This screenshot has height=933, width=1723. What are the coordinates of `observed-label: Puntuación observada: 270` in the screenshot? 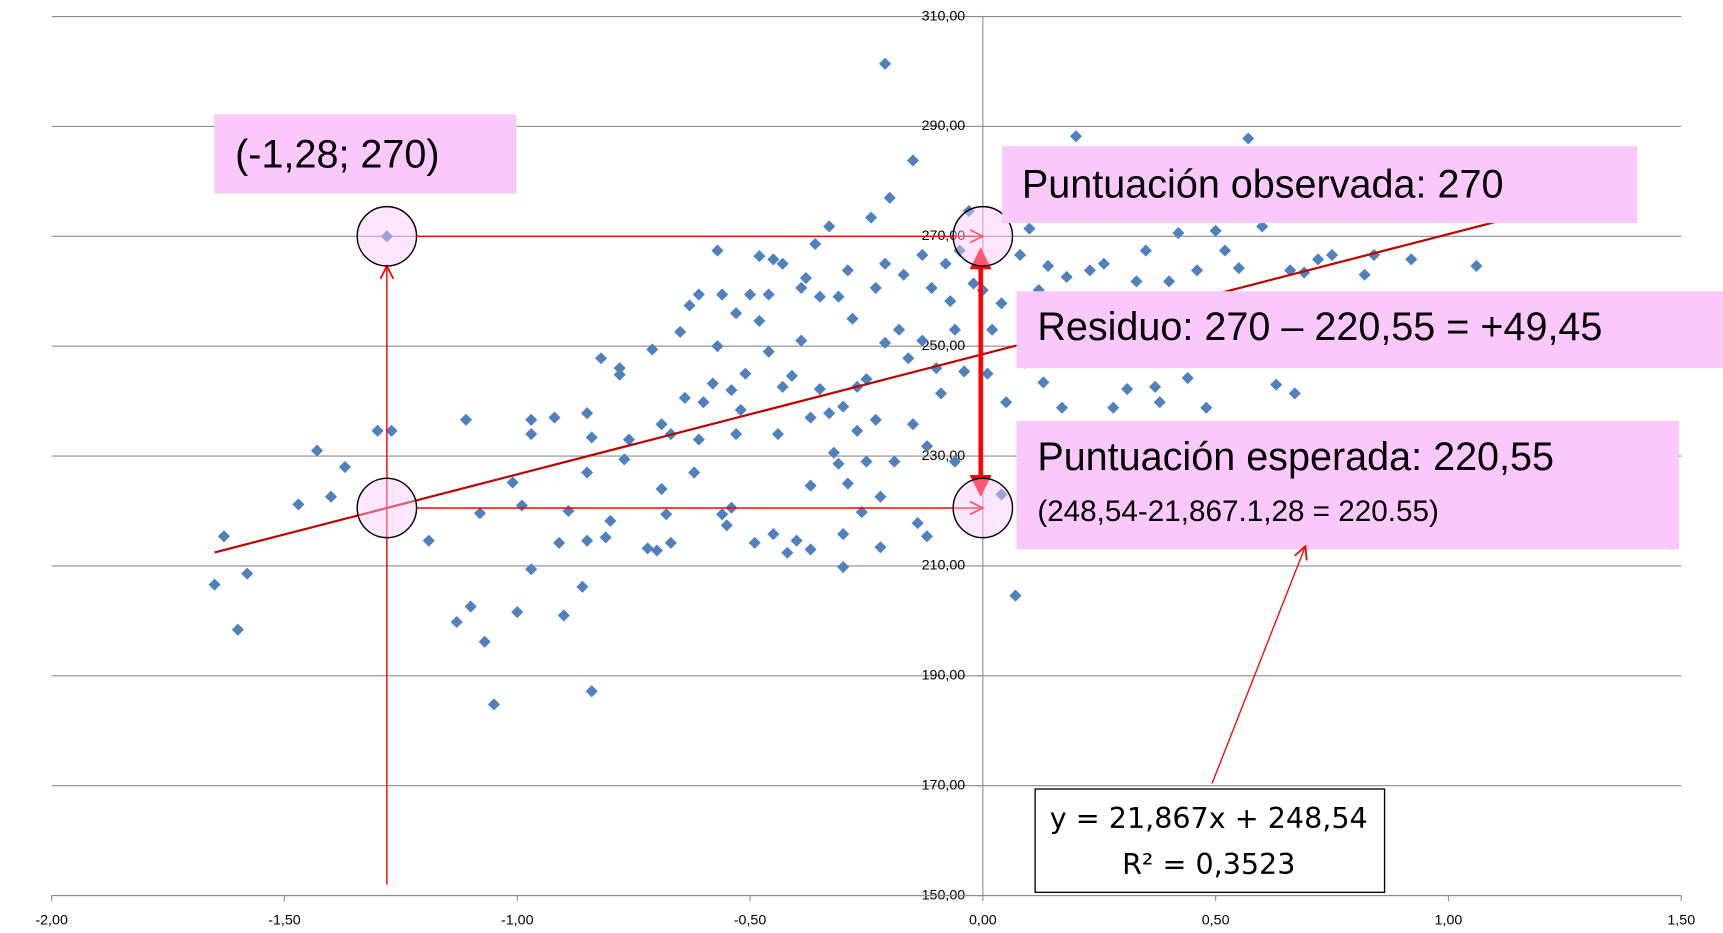 It's located at (1263, 184).